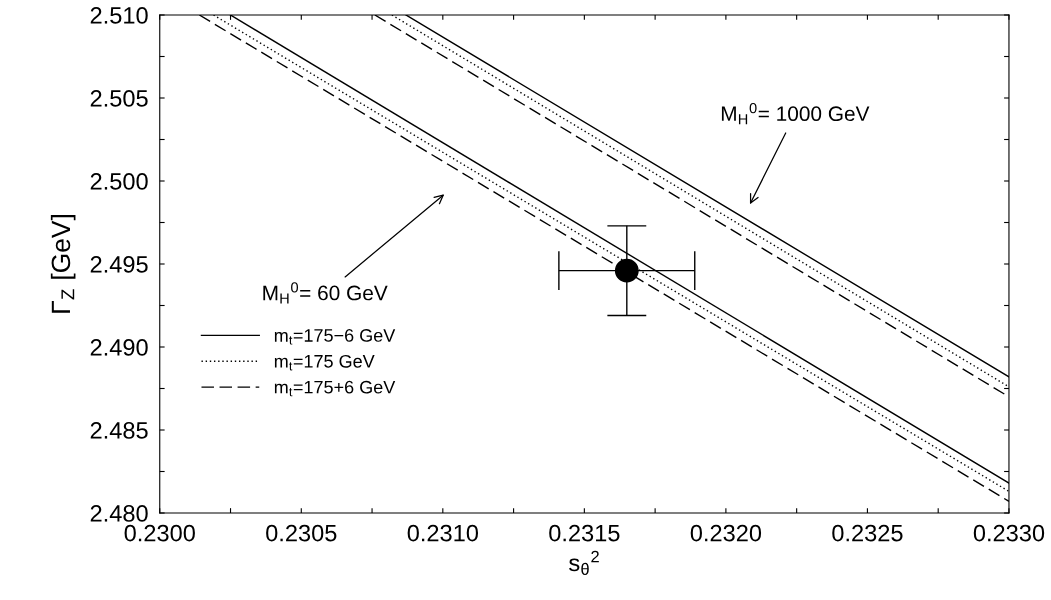  Describe the element at coordinates (119, 513) in the screenshot. I see `y-tick-label: 2.480` at that location.